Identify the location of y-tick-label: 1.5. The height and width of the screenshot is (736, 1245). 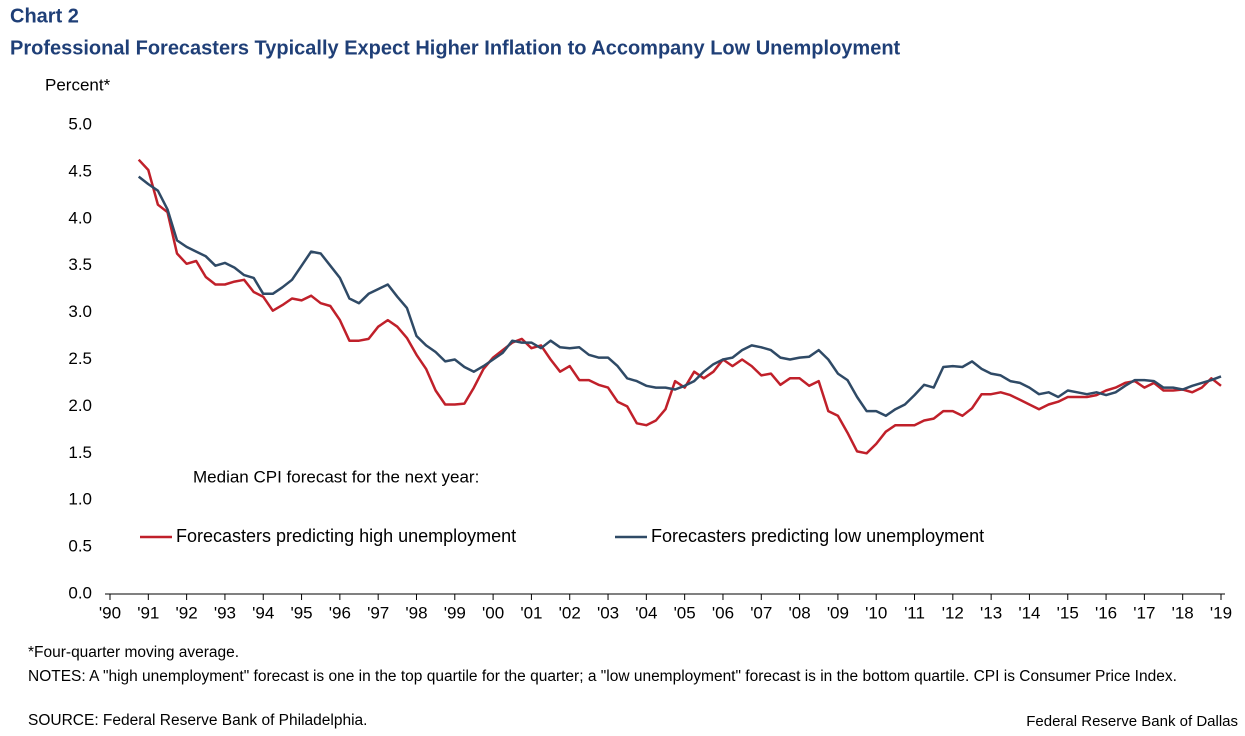
(80, 452).